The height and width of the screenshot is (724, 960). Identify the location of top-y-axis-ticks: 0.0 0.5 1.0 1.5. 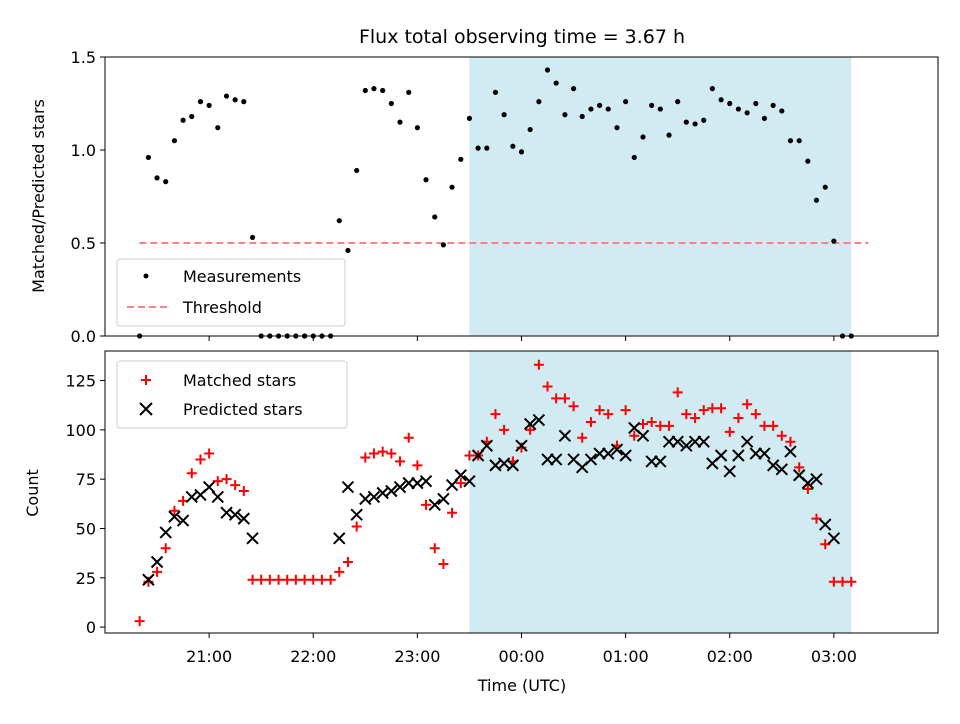
(88, 197).